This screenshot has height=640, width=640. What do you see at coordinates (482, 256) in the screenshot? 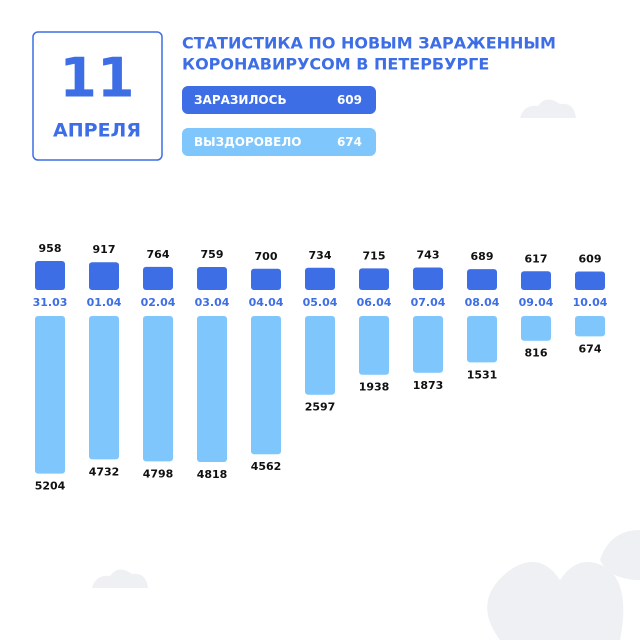
I see `value-label: 689` at bounding box center [482, 256].